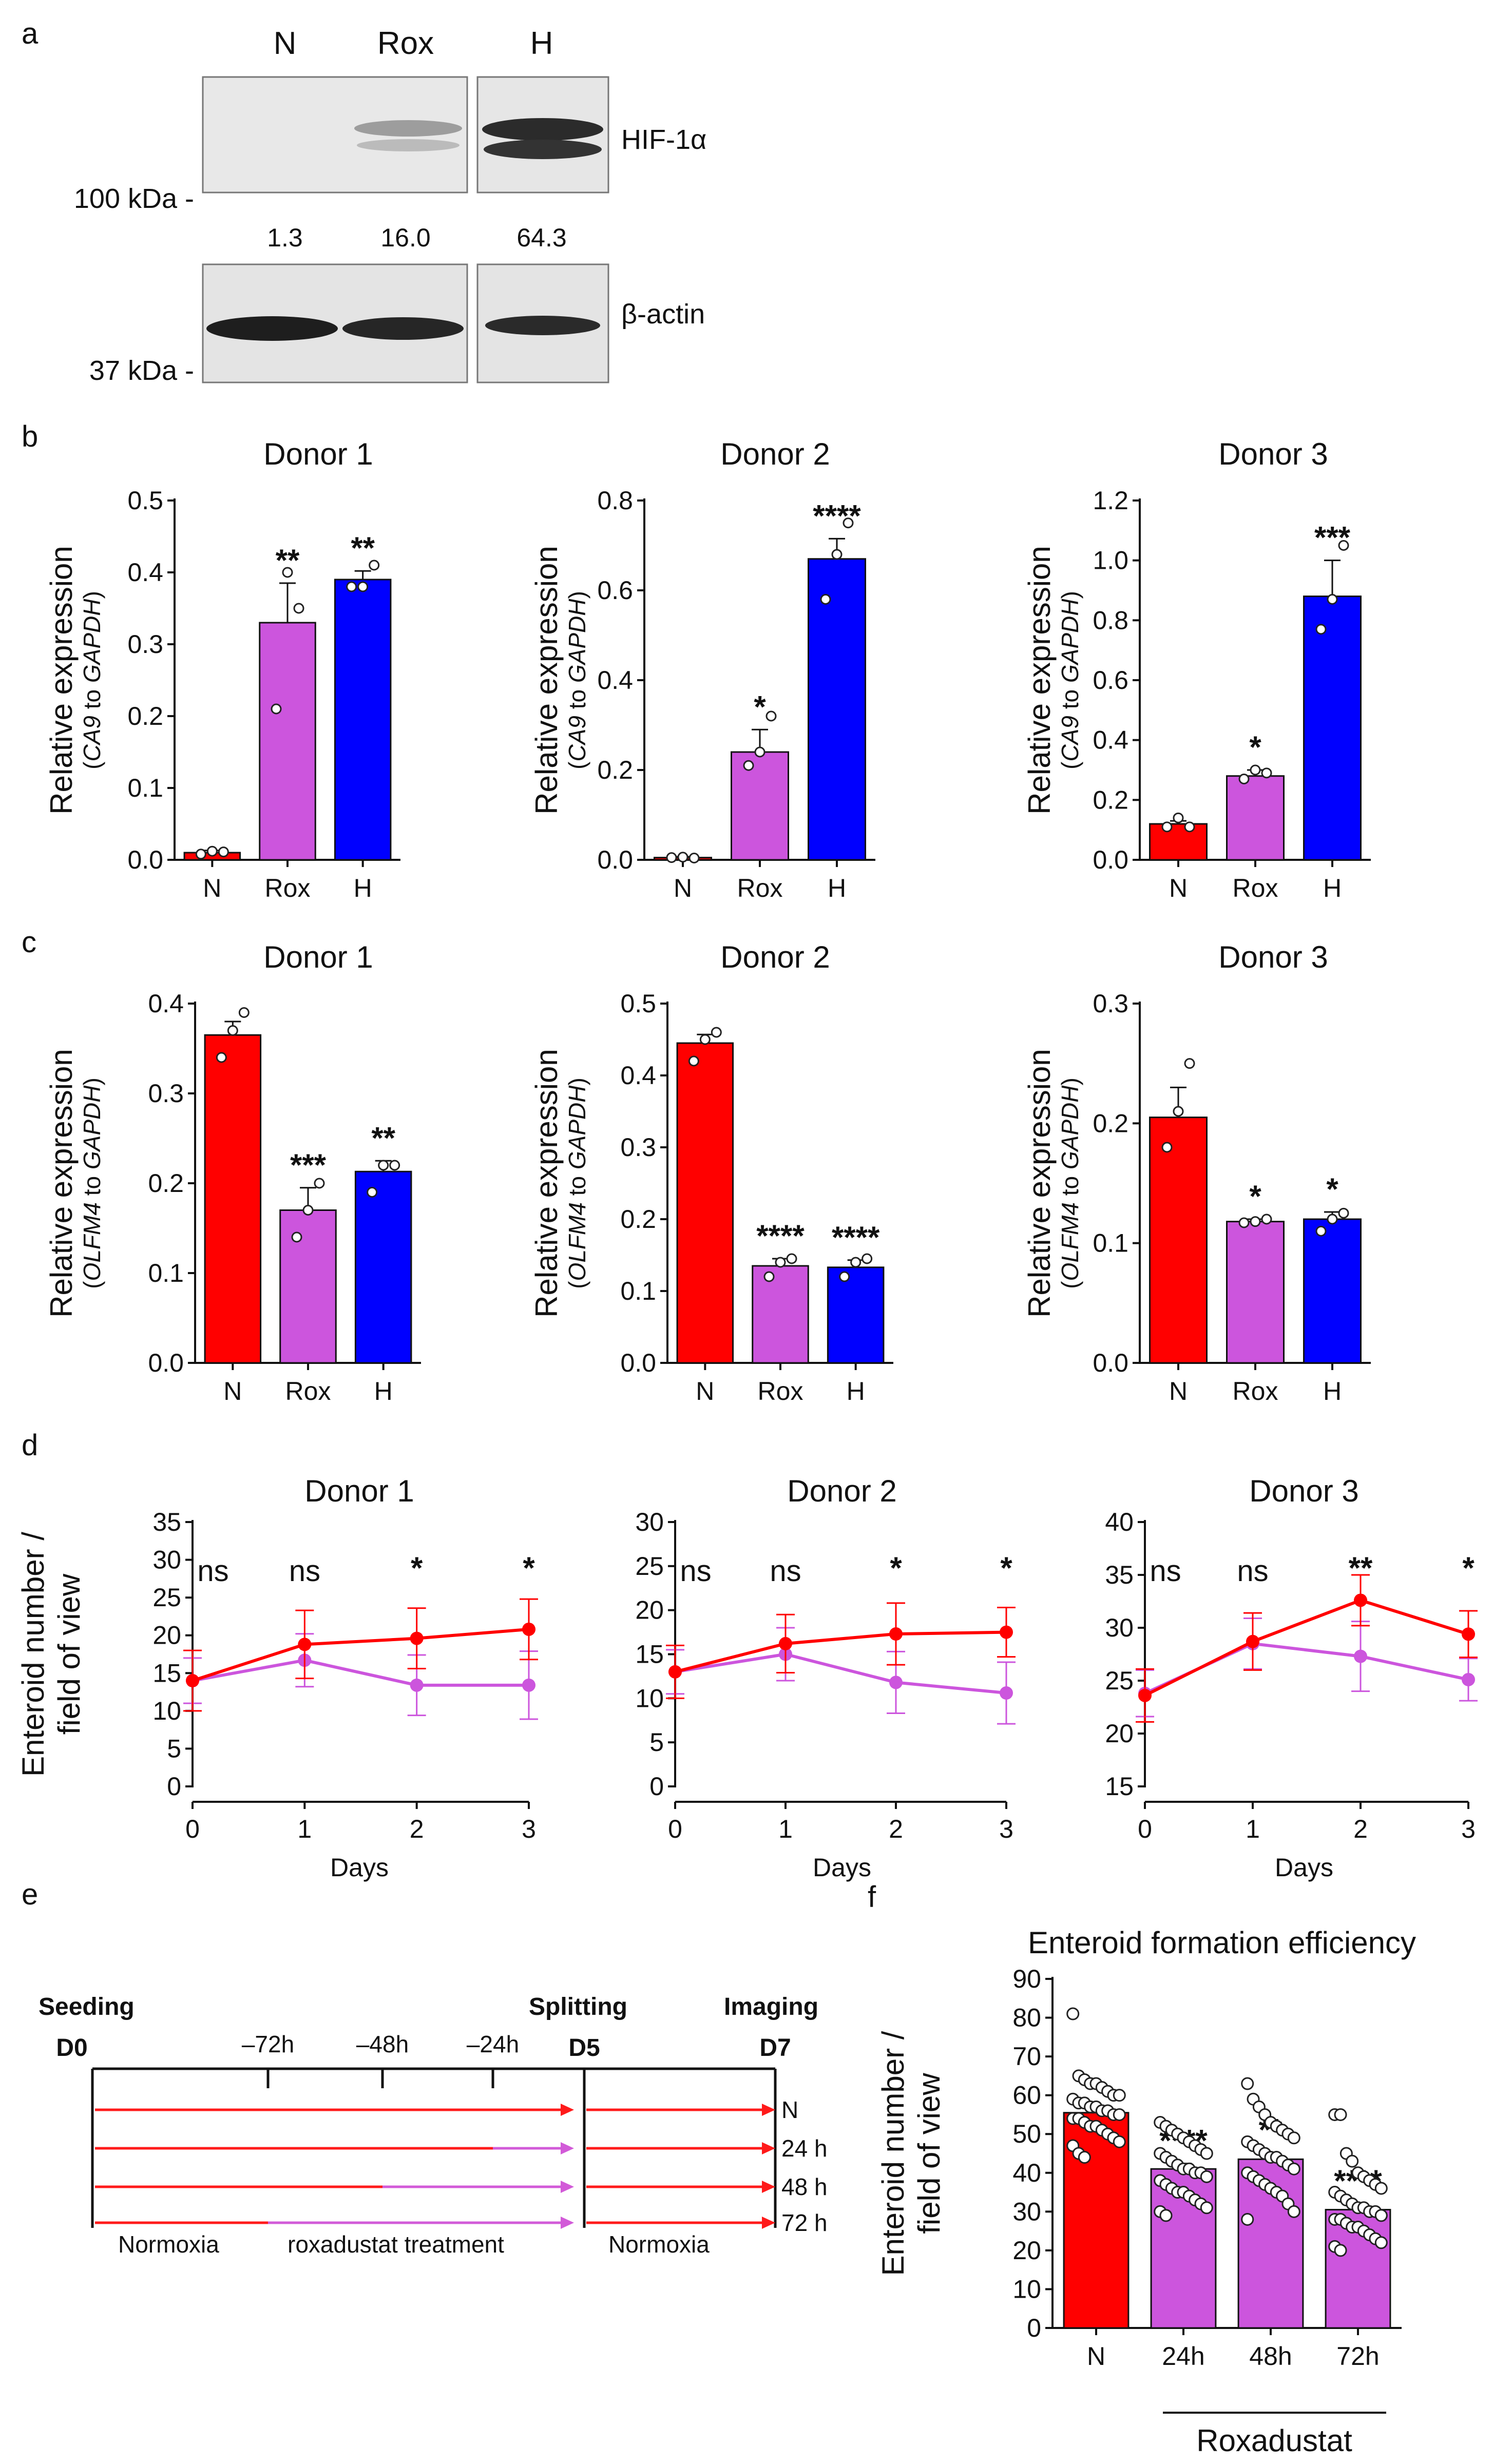  What do you see at coordinates (30, 1445) in the screenshot?
I see `panel-d-letter: d` at bounding box center [30, 1445].